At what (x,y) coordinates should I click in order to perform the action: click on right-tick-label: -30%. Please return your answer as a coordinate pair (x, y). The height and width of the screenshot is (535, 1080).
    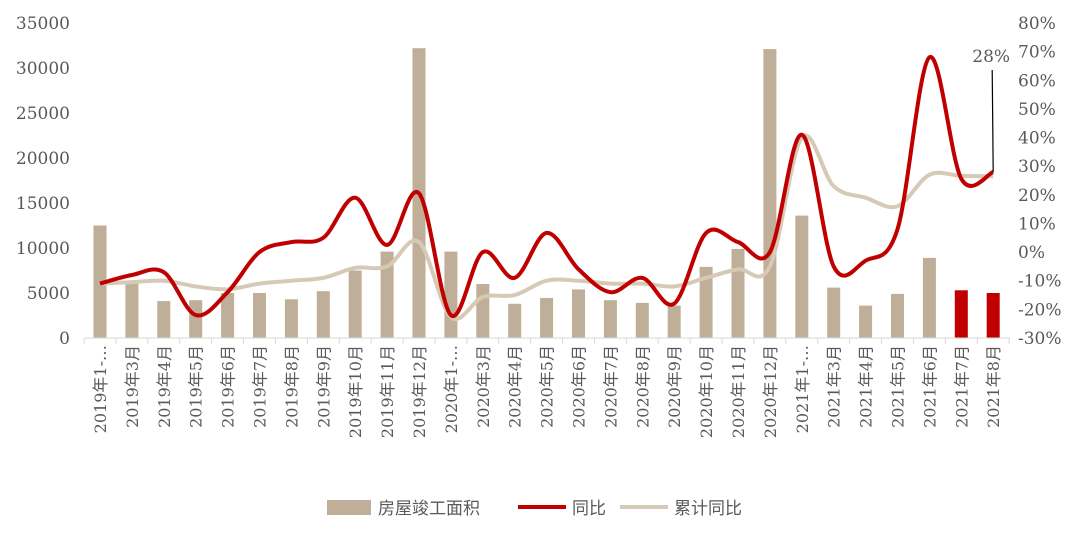
    Looking at the image, I should click on (1040, 339).